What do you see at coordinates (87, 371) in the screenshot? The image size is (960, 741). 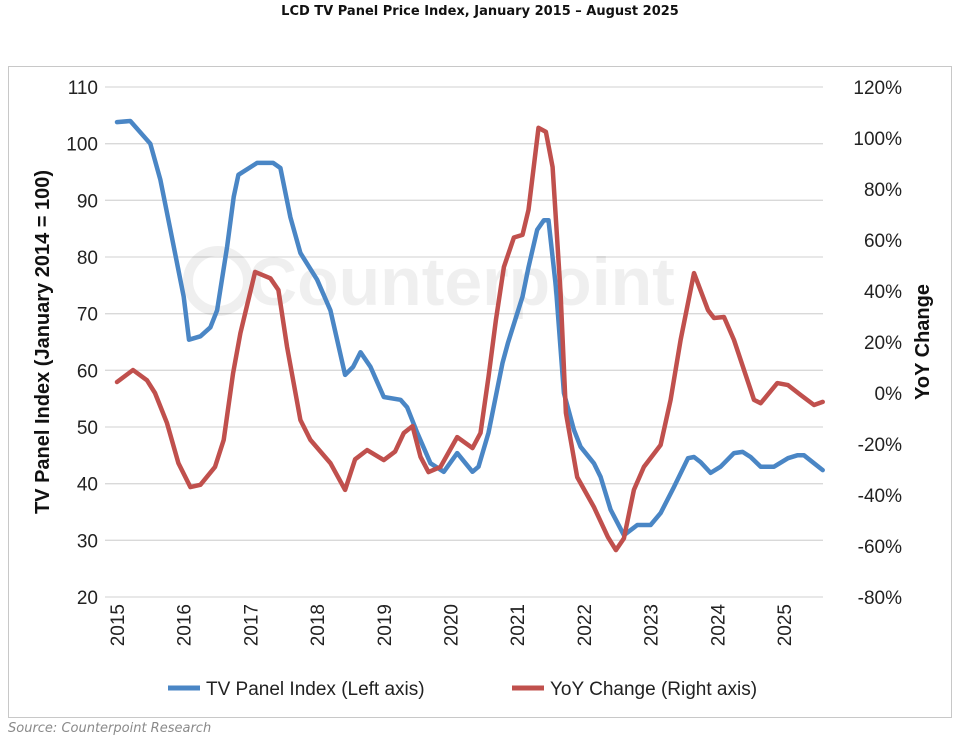 I see `y-tick-label: 60` at bounding box center [87, 371].